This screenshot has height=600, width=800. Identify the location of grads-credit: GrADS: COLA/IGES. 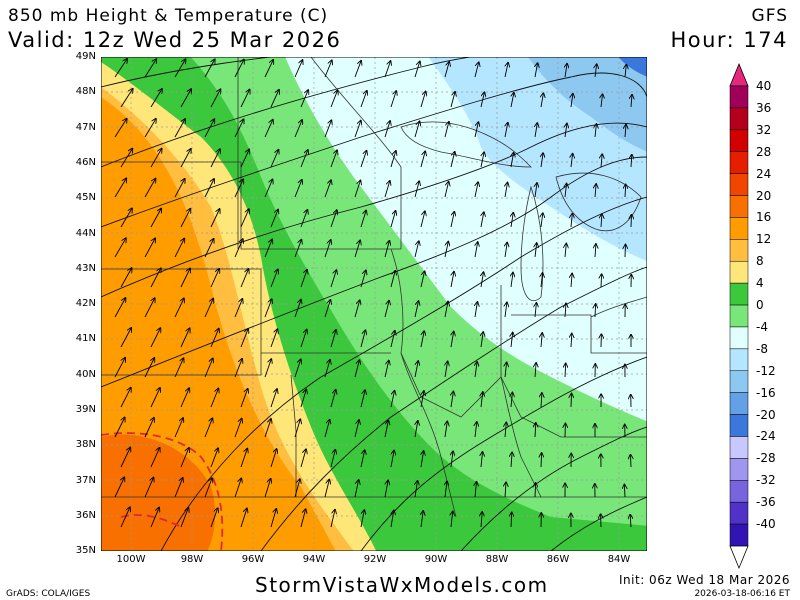
(48, 594).